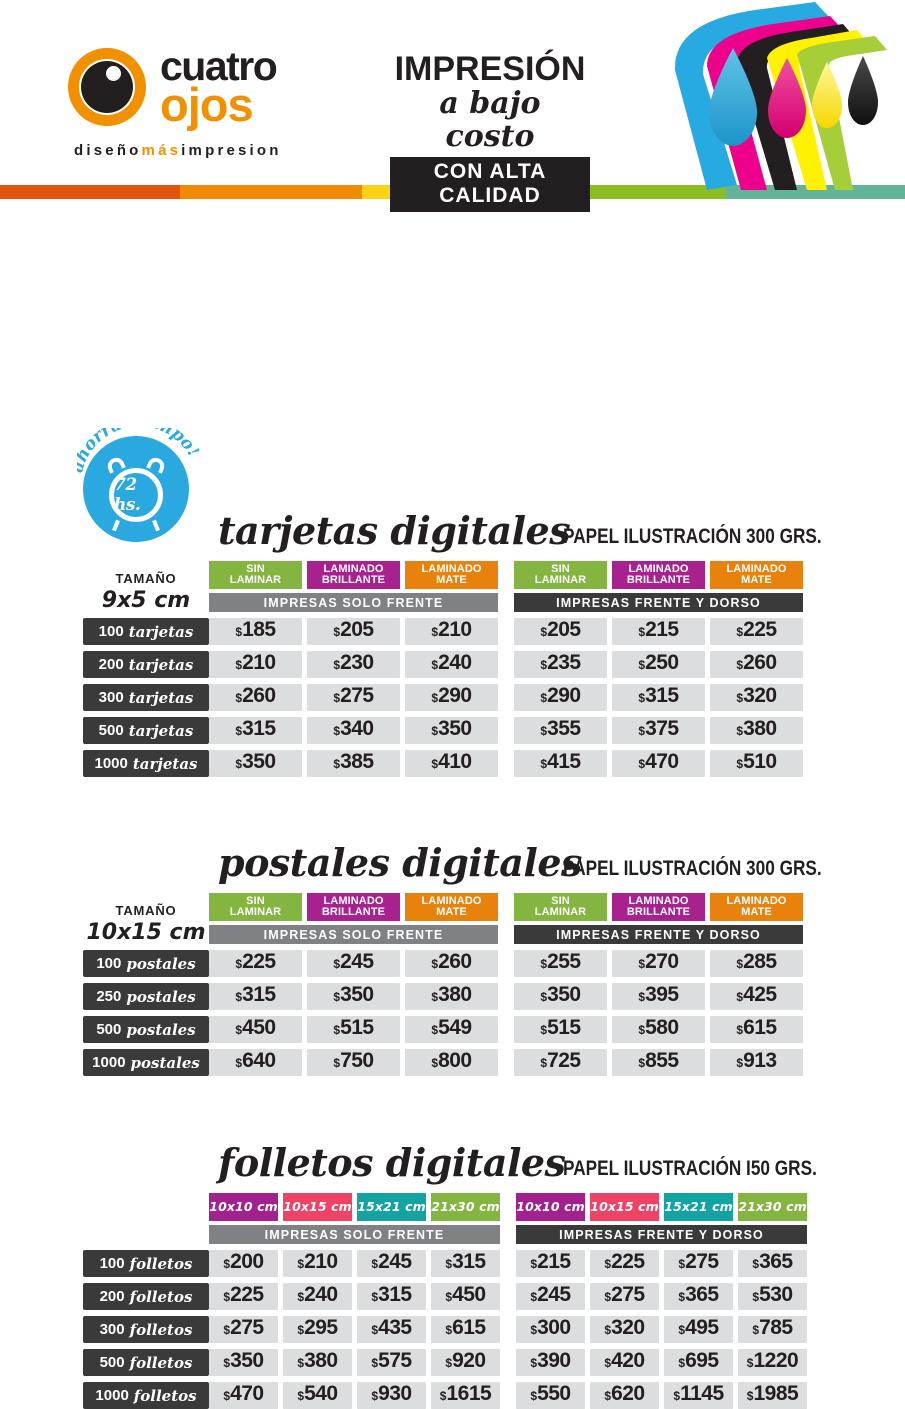  I want to click on price-group-right: $235 $250 $260, so click(658, 664).